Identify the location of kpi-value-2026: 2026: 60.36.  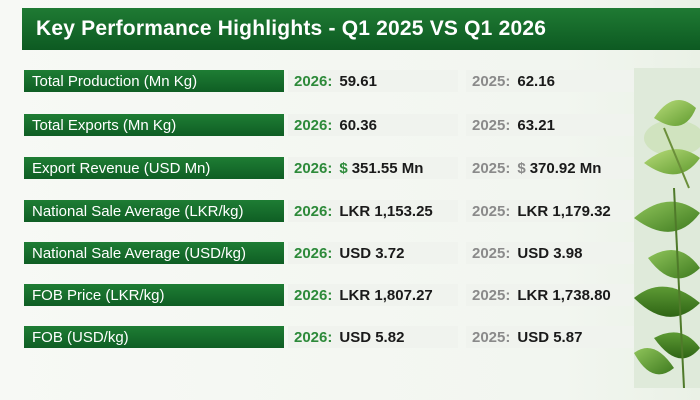
(373, 125).